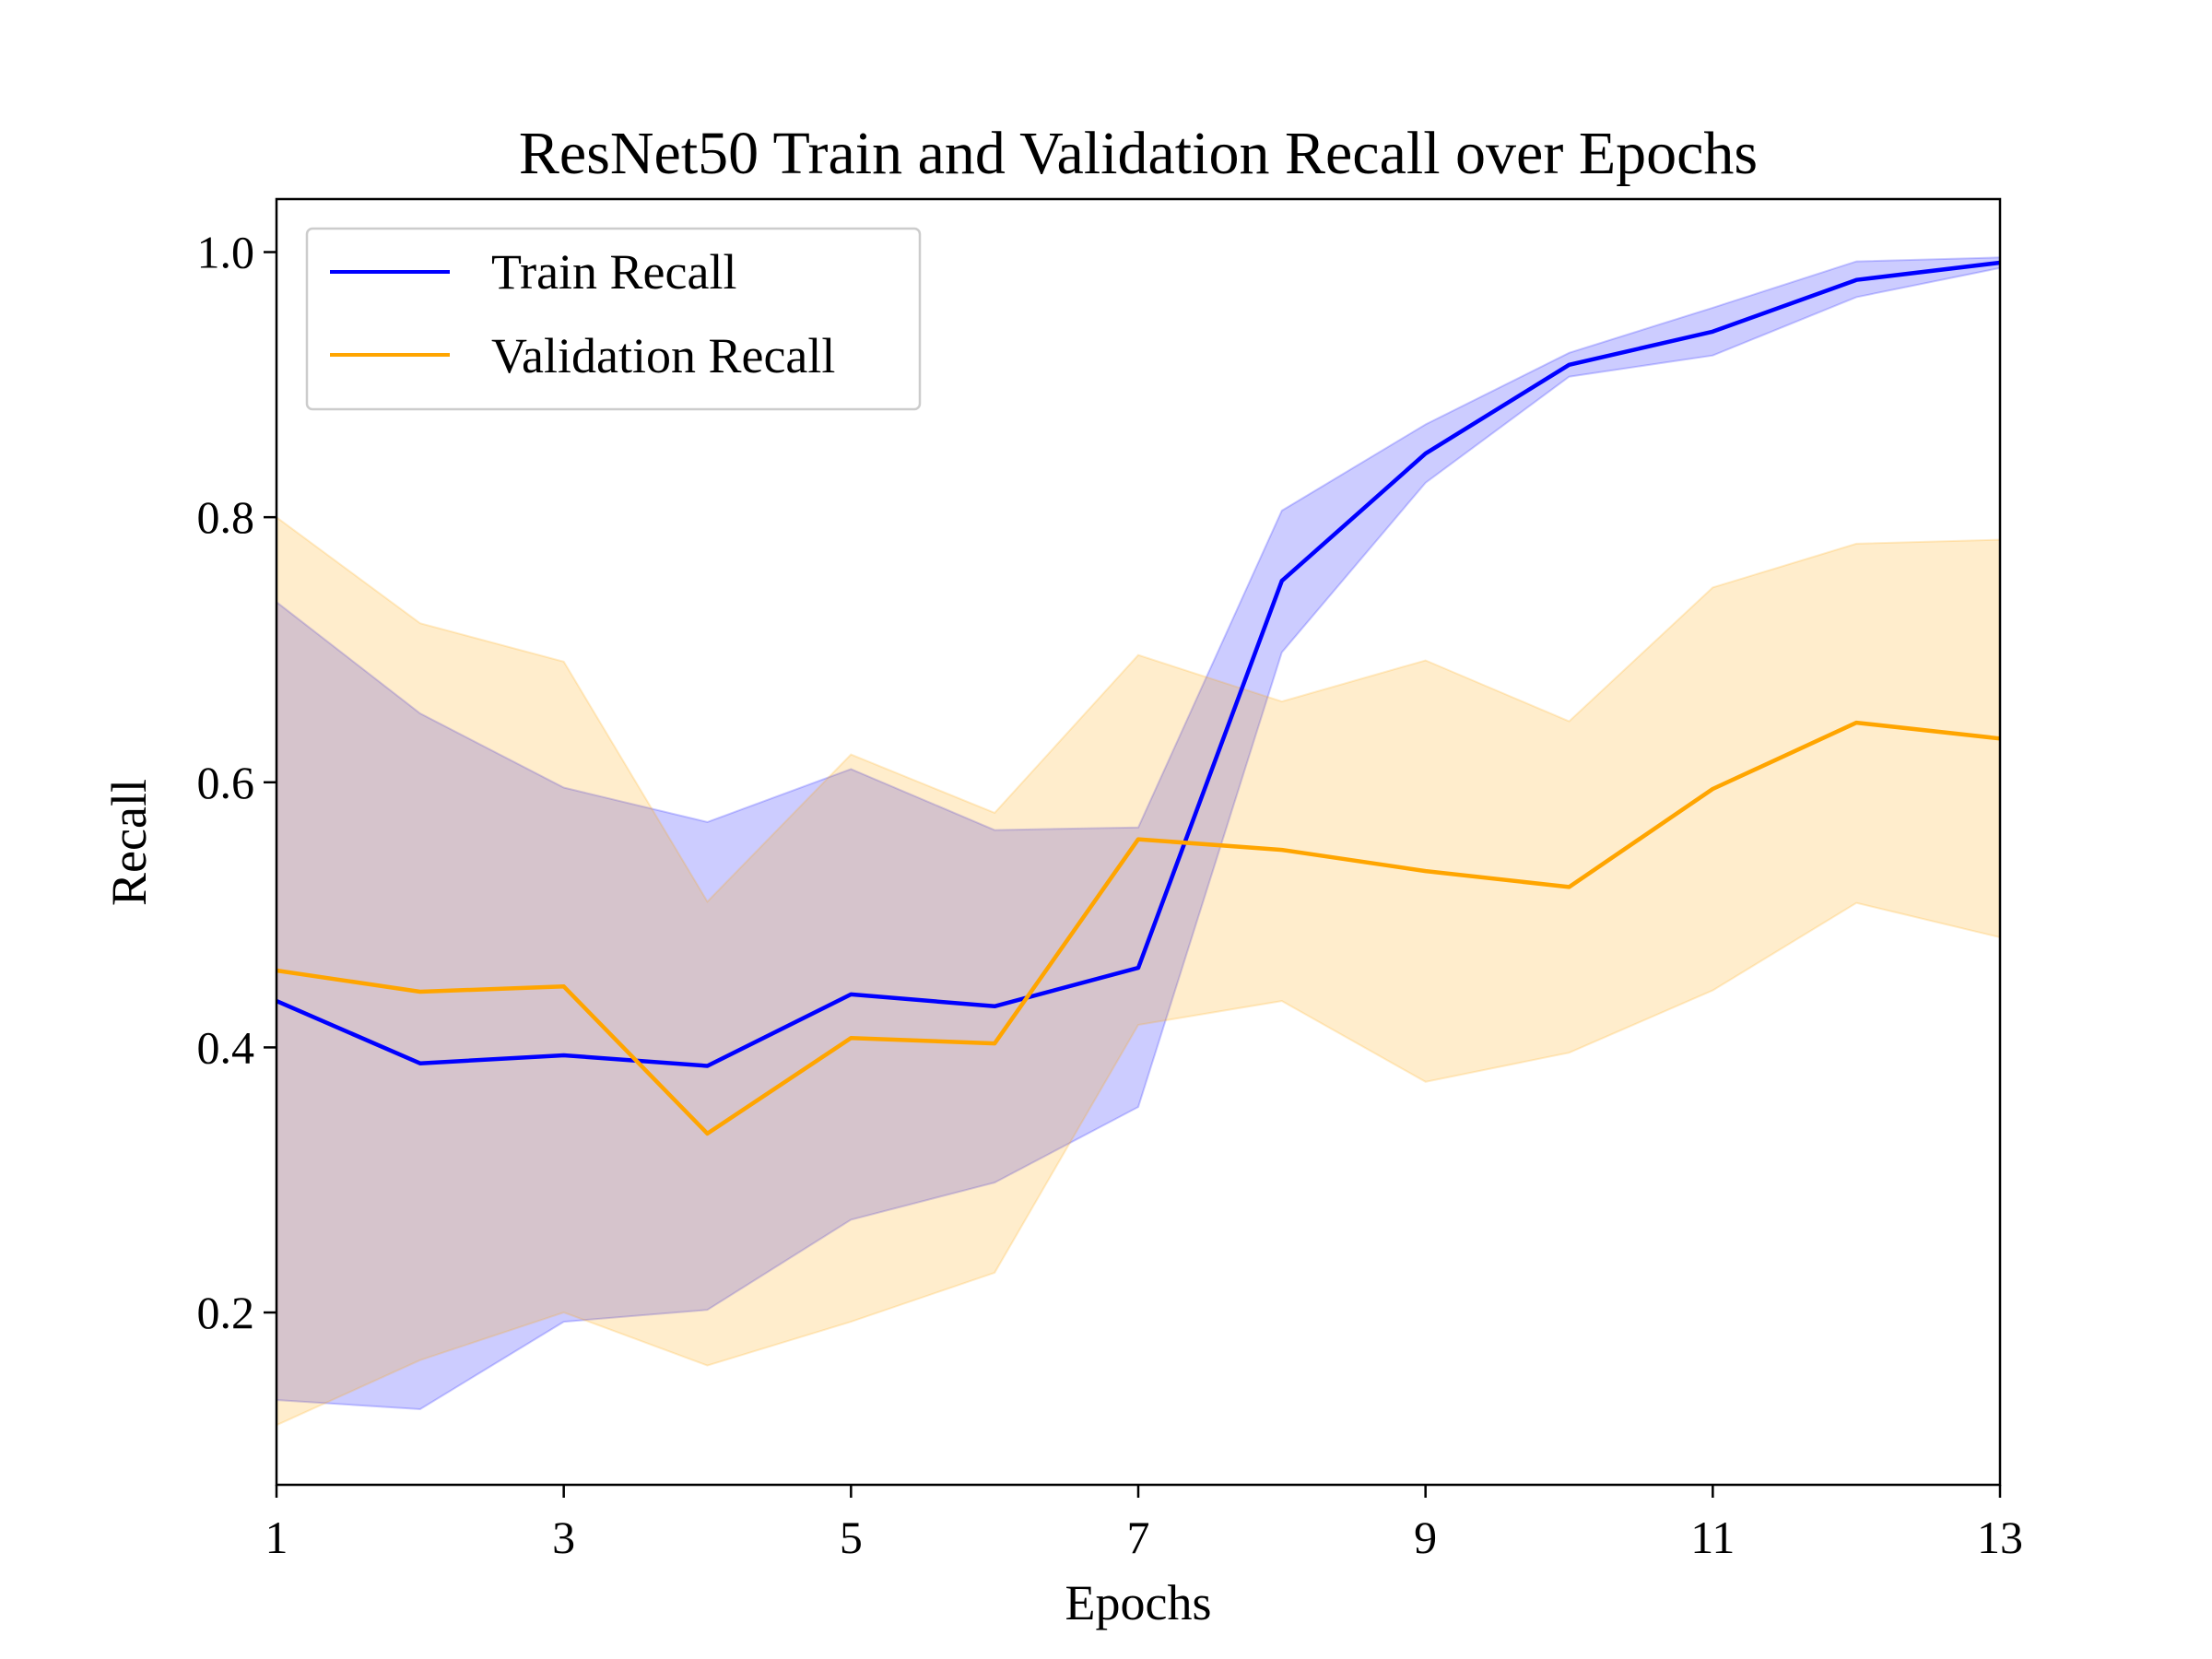 The width and height of the screenshot is (2212, 1659). What do you see at coordinates (563, 1537) in the screenshot?
I see `x-tick-label: 3` at bounding box center [563, 1537].